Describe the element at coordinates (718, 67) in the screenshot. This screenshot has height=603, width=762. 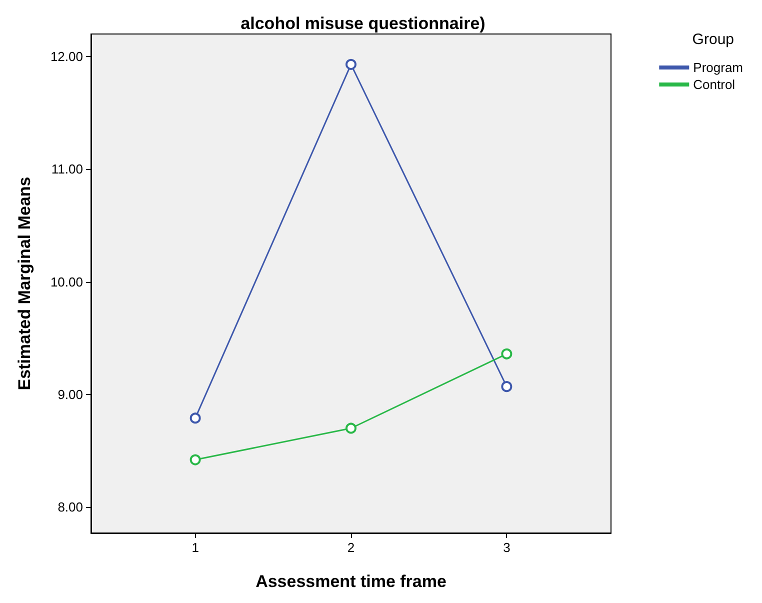
I see `legend-label: Program` at that location.